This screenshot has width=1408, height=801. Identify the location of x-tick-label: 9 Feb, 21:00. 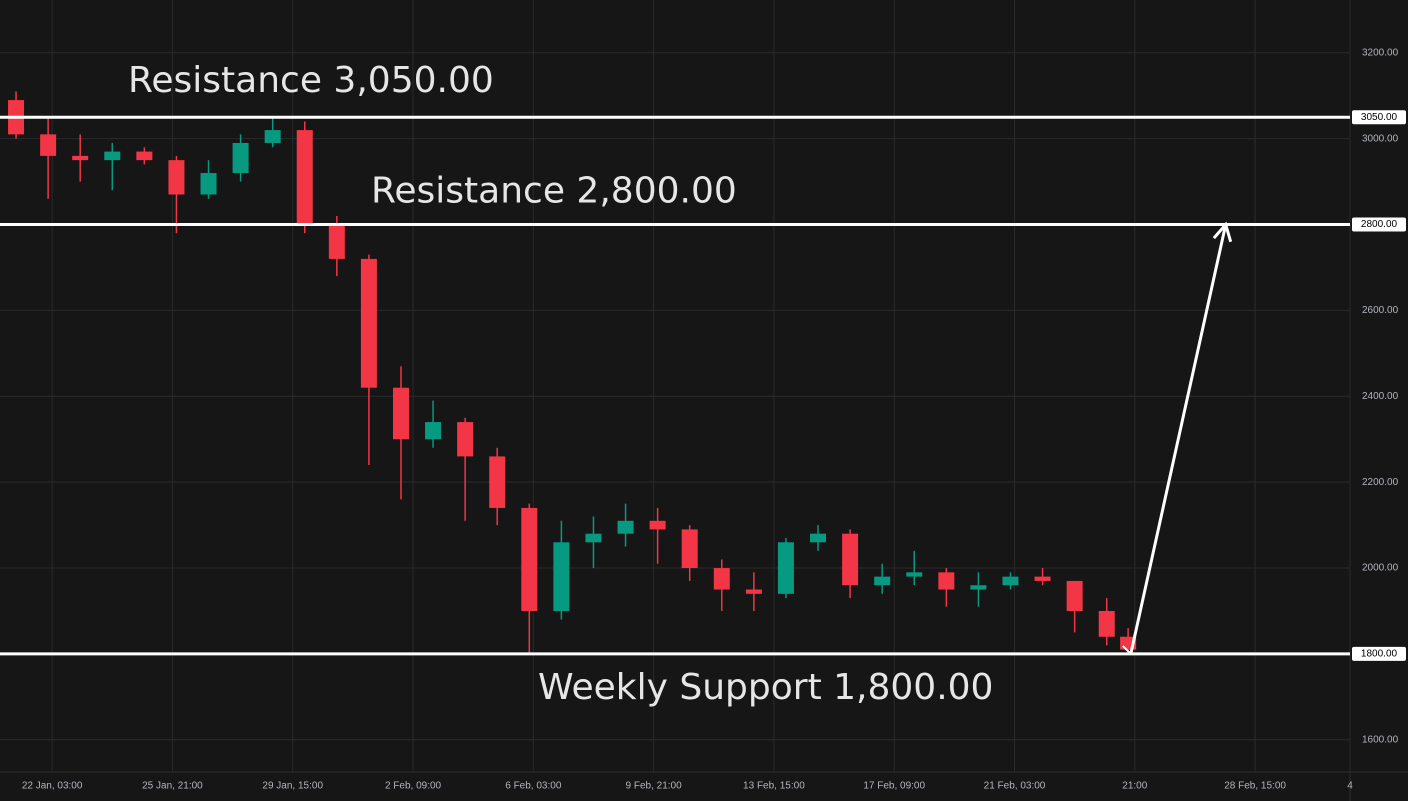
(654, 786).